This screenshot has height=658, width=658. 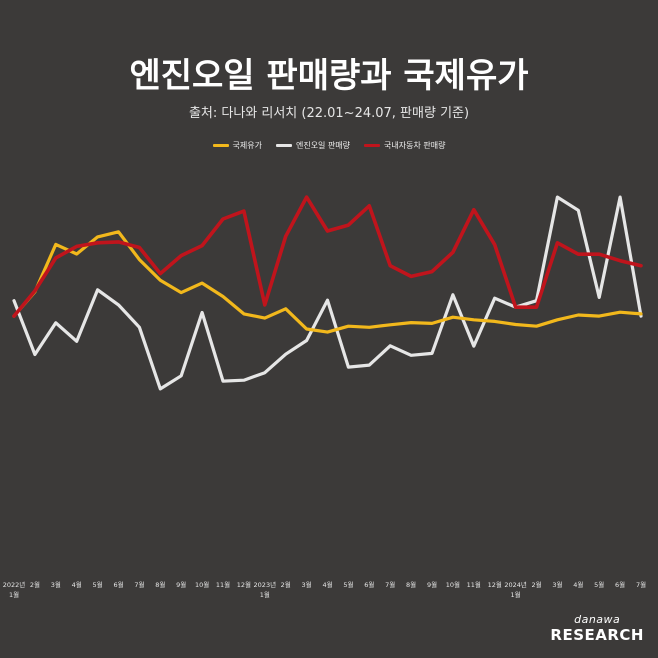 I want to click on x-tick-label: 2023년, so click(x=265, y=584).